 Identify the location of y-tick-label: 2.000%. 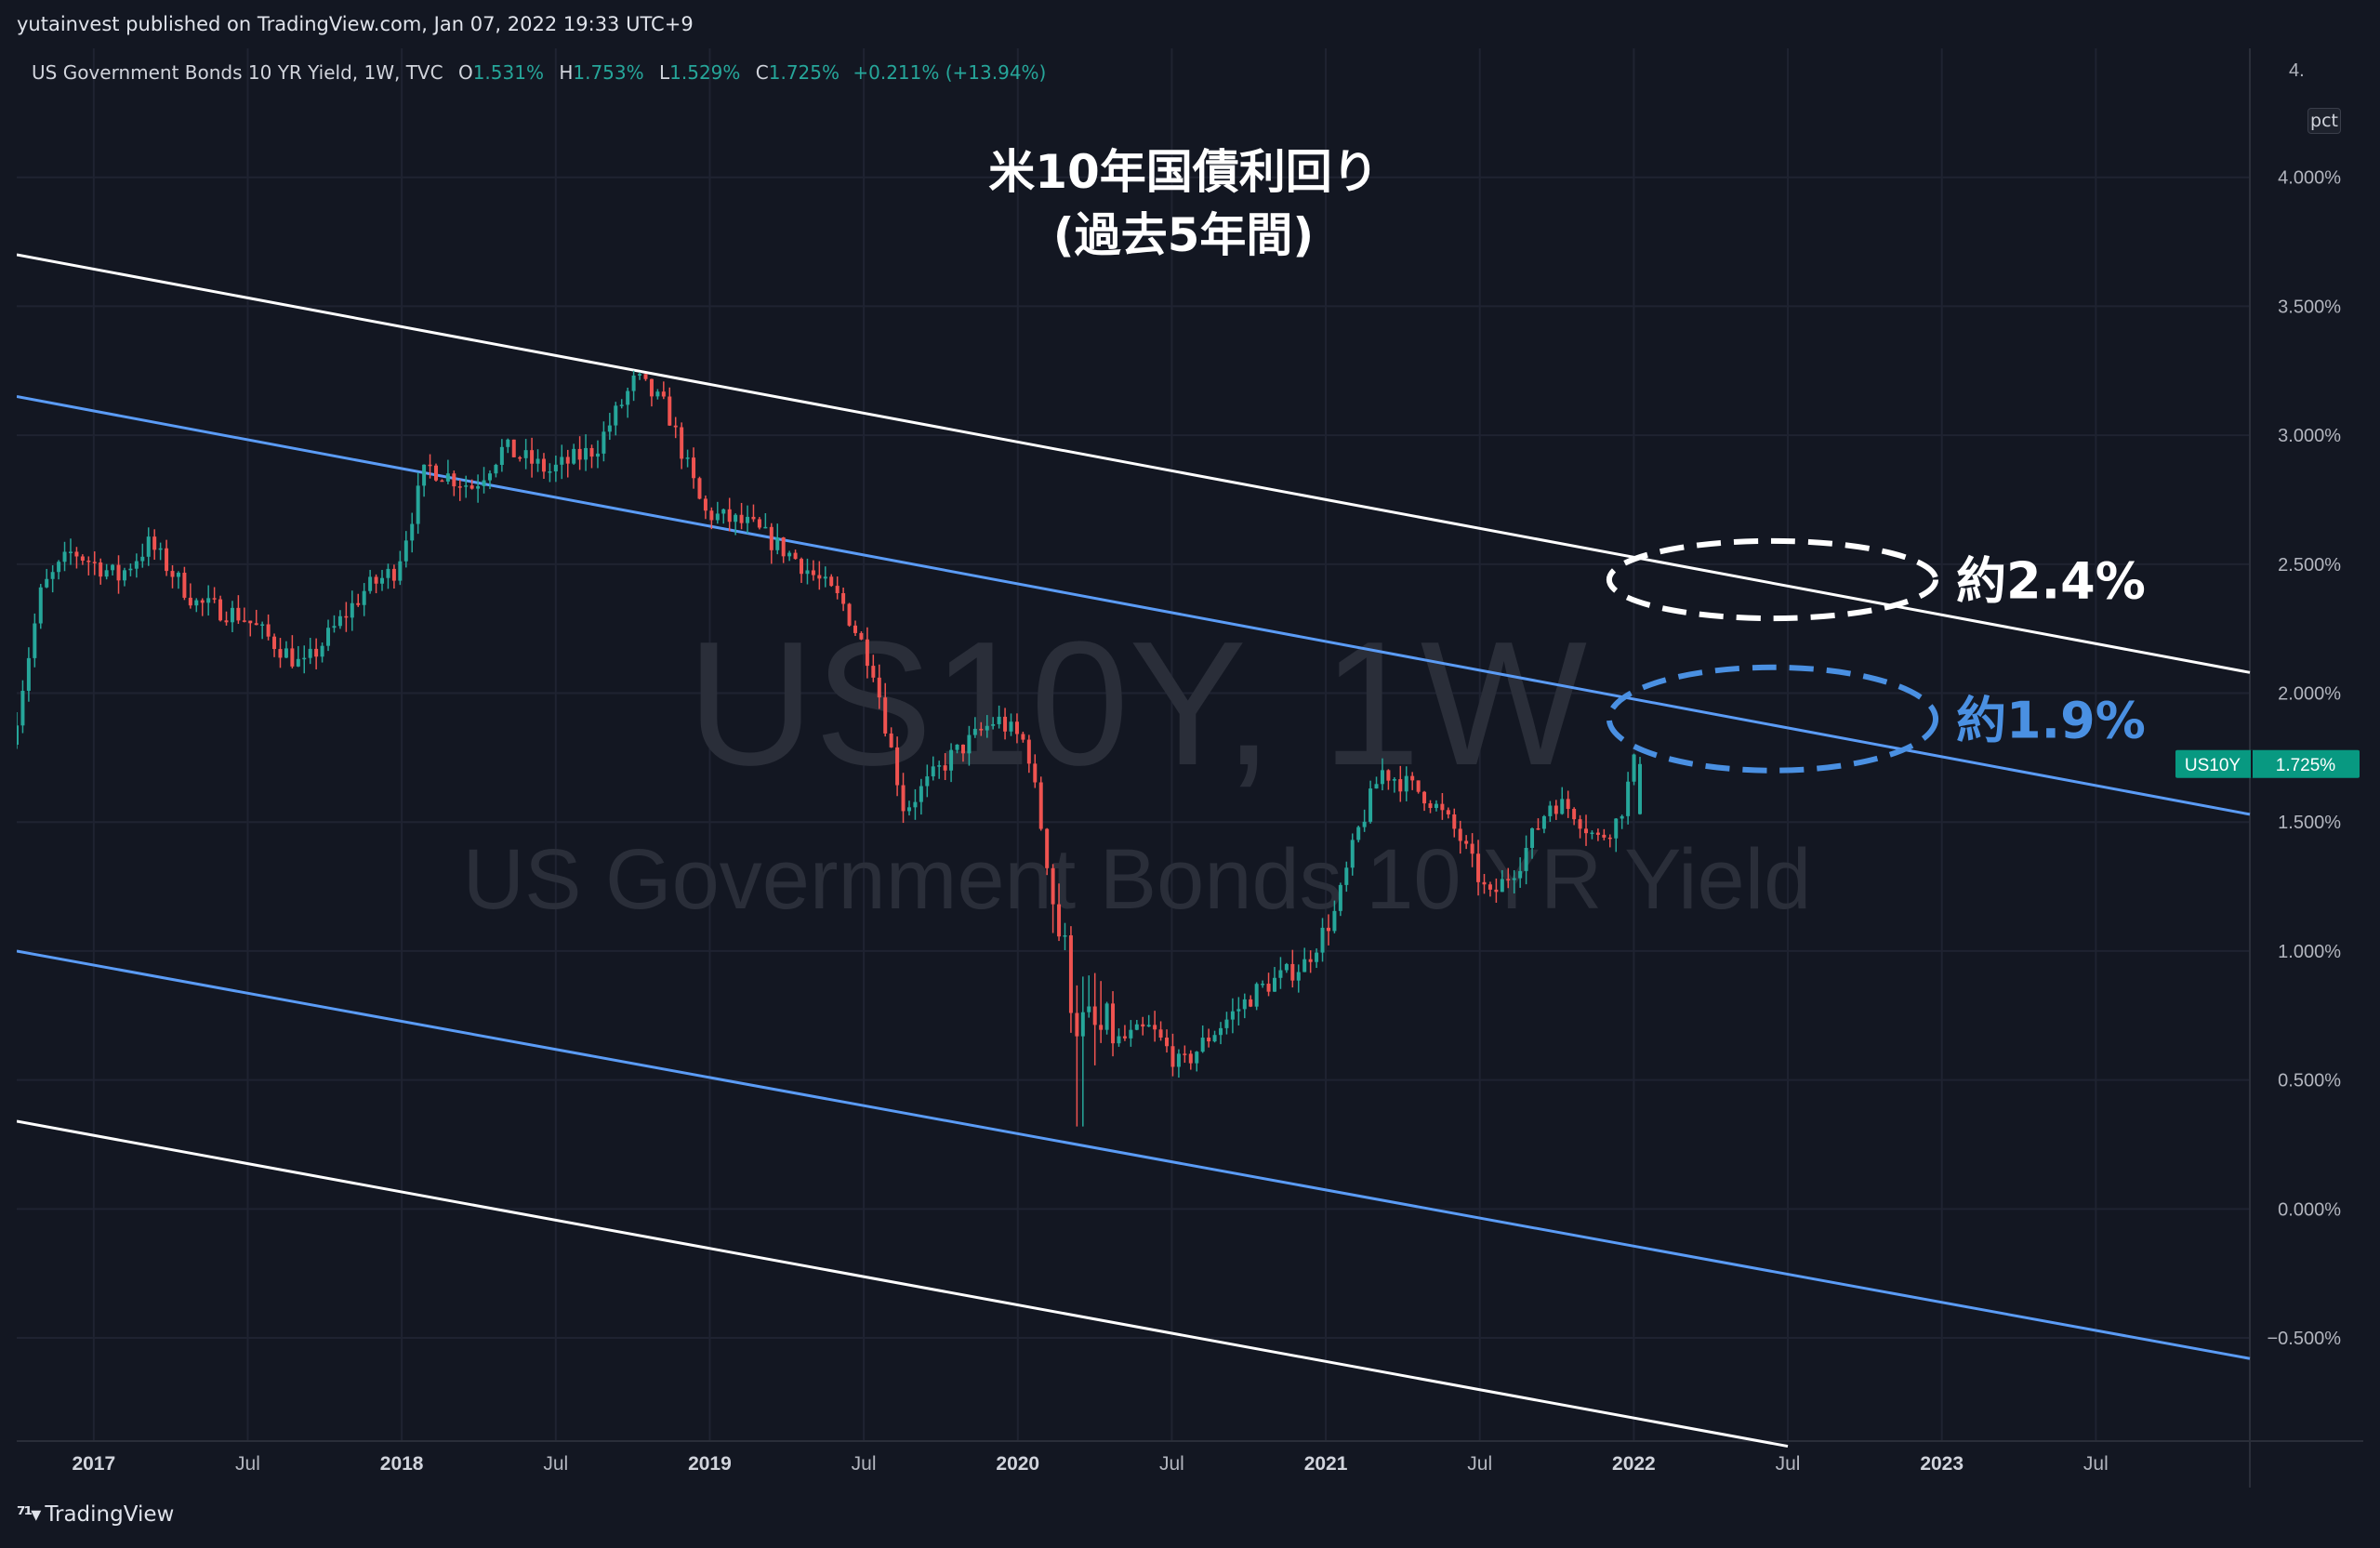
(2309, 694).